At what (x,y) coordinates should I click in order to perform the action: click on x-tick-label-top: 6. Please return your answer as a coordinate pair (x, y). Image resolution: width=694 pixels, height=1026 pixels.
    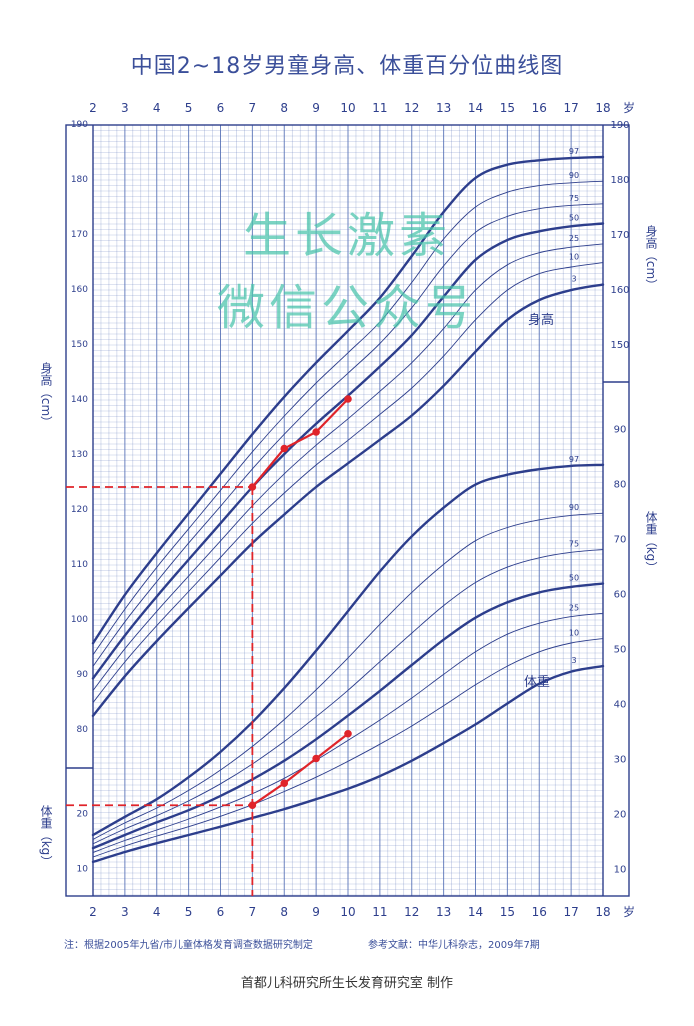
    Looking at the image, I should click on (221, 108).